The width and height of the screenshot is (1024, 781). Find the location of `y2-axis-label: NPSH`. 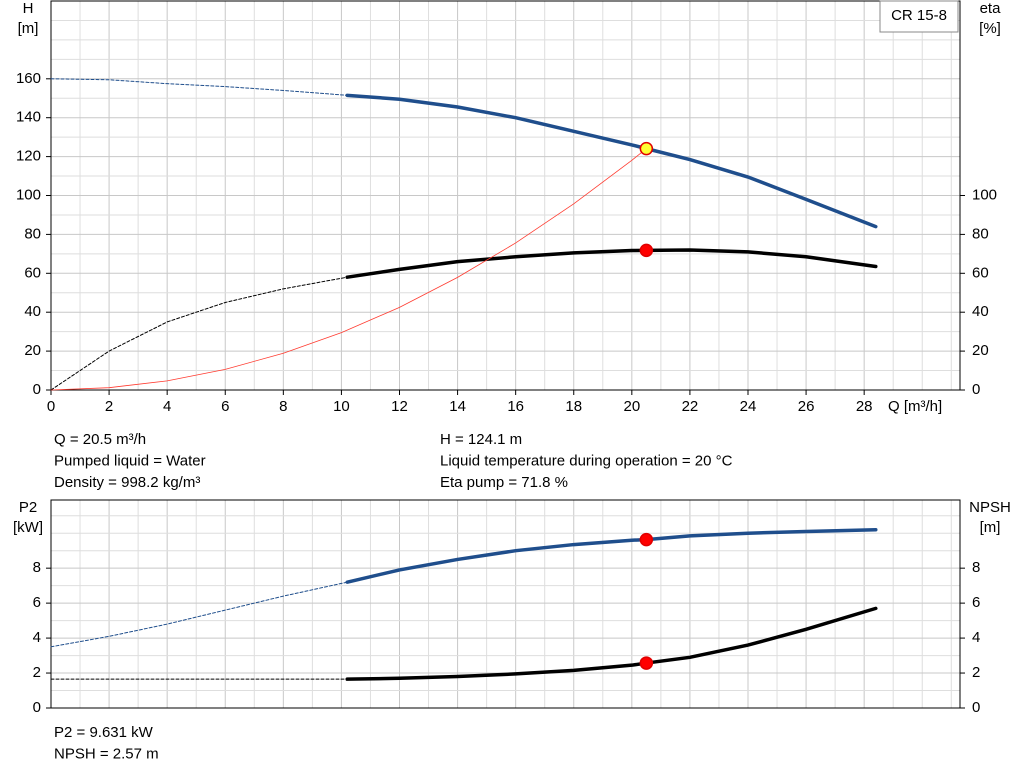

y2-axis-label: NPSH is located at coordinates (990, 507).